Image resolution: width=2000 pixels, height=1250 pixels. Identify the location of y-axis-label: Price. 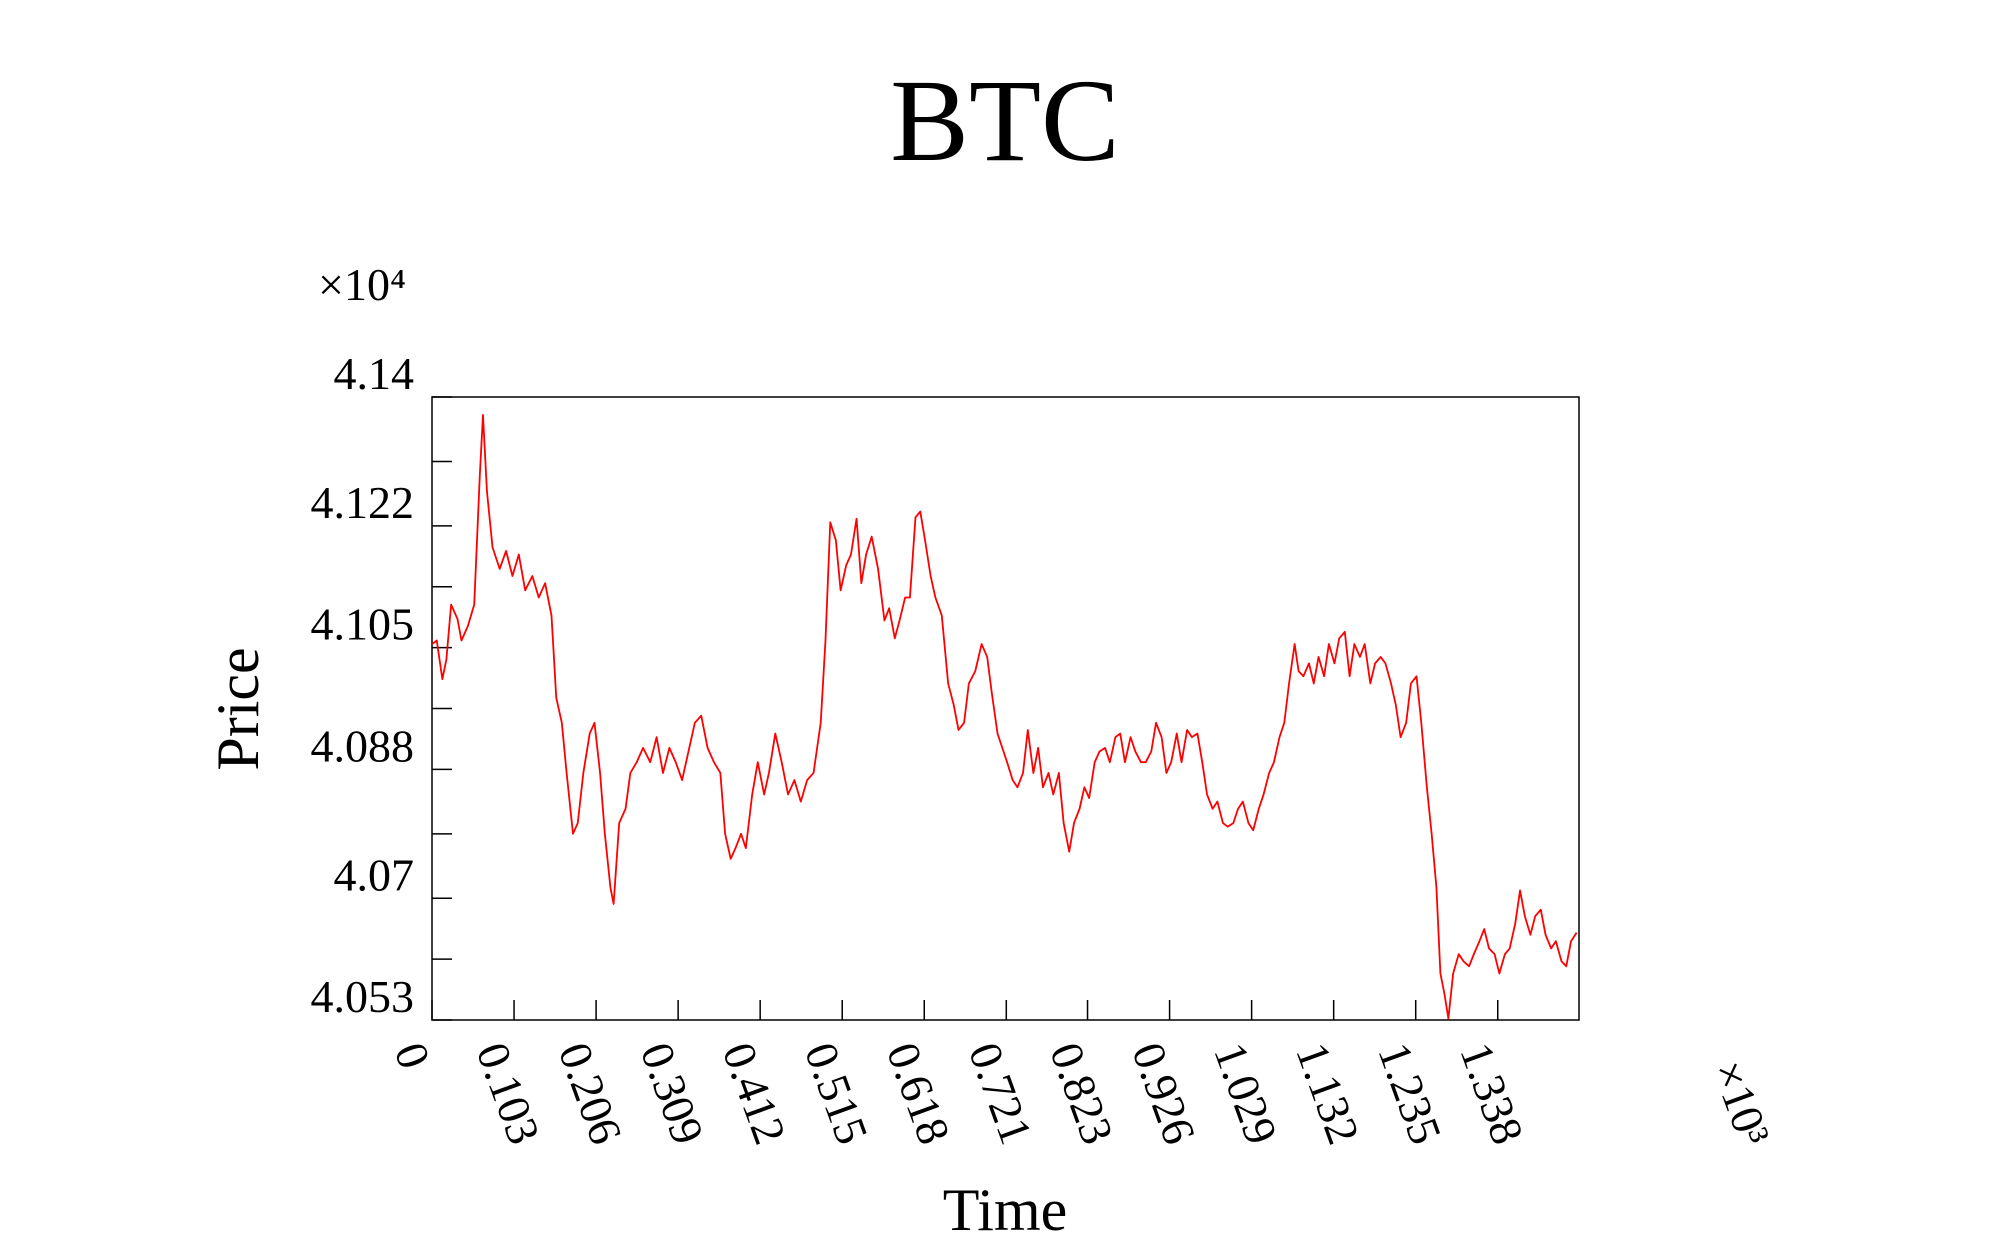
(238, 708).